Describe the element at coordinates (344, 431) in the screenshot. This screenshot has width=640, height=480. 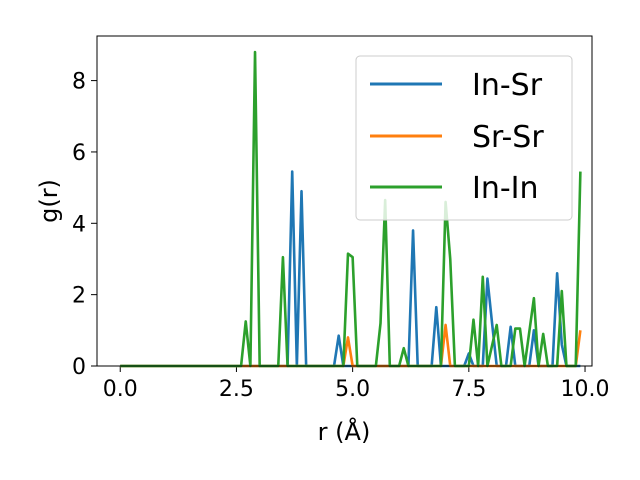
I see `x-axis-label: r (Å)` at that location.